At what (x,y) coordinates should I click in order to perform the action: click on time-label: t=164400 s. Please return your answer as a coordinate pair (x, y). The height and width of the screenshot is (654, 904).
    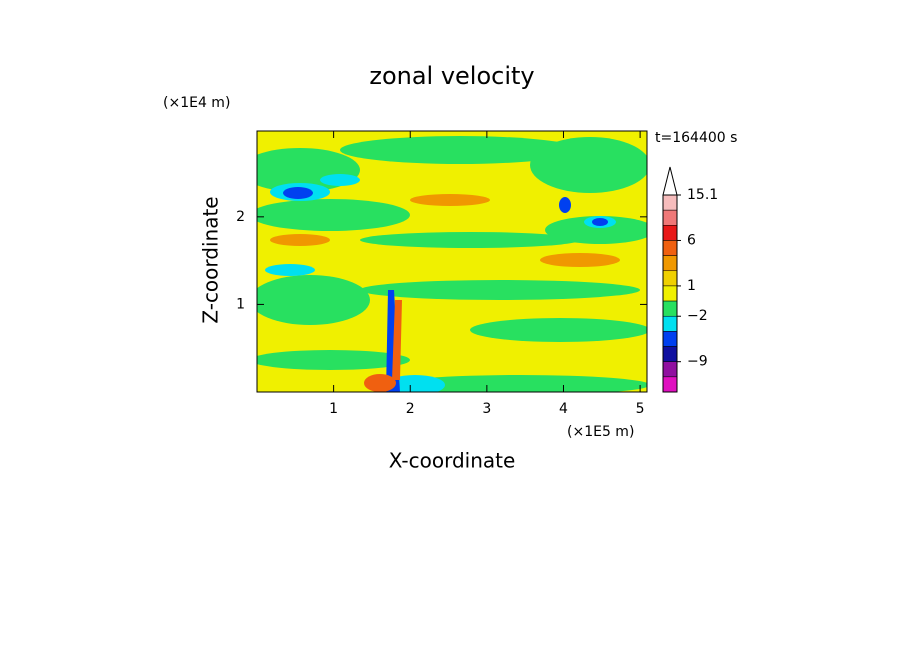
    Looking at the image, I should click on (696, 138).